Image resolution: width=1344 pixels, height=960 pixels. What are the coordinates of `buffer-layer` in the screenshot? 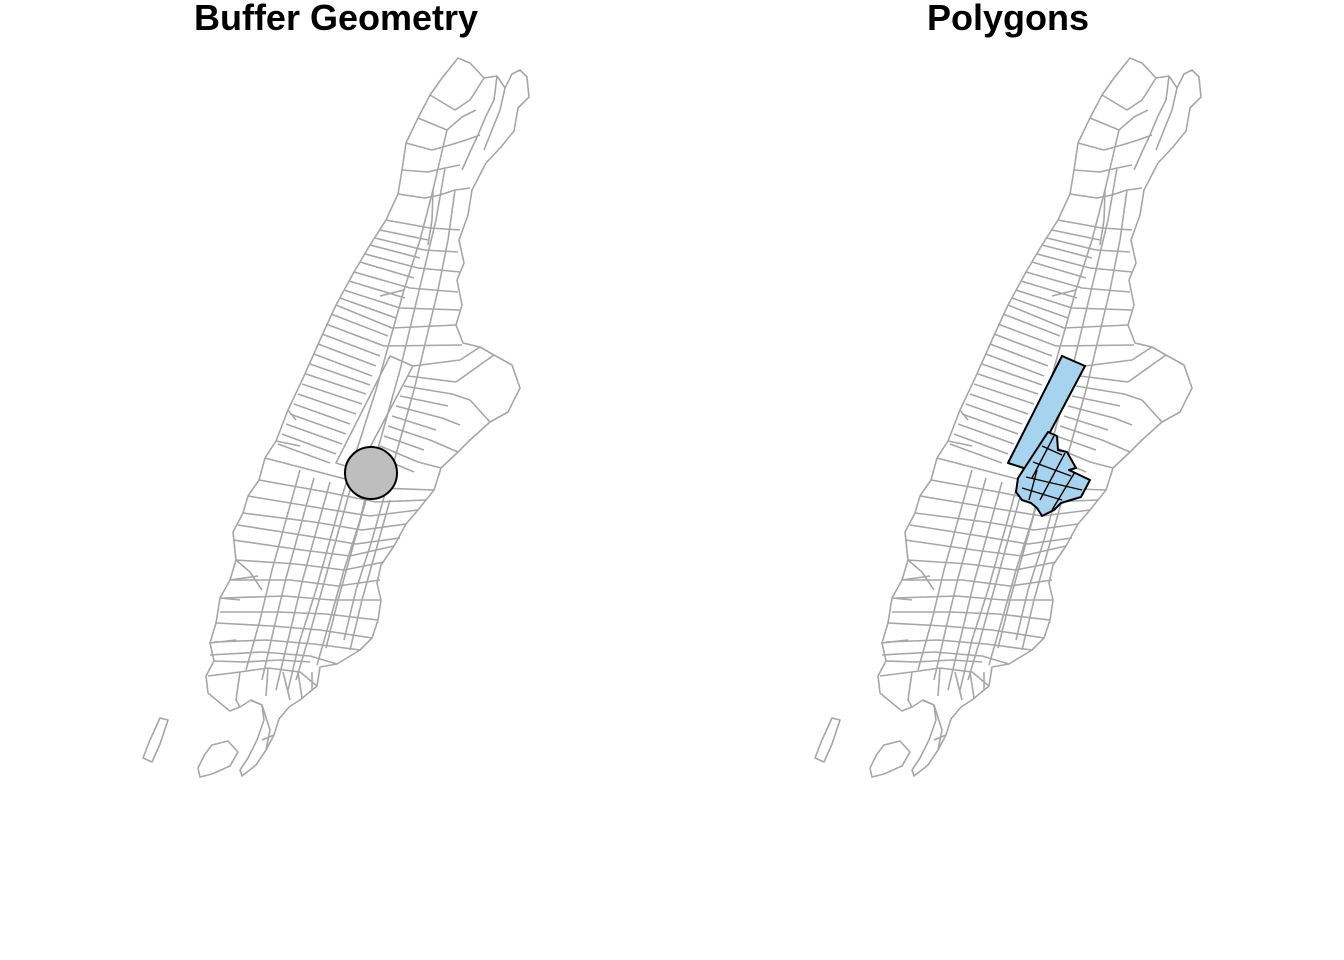 It's located at (371, 473).